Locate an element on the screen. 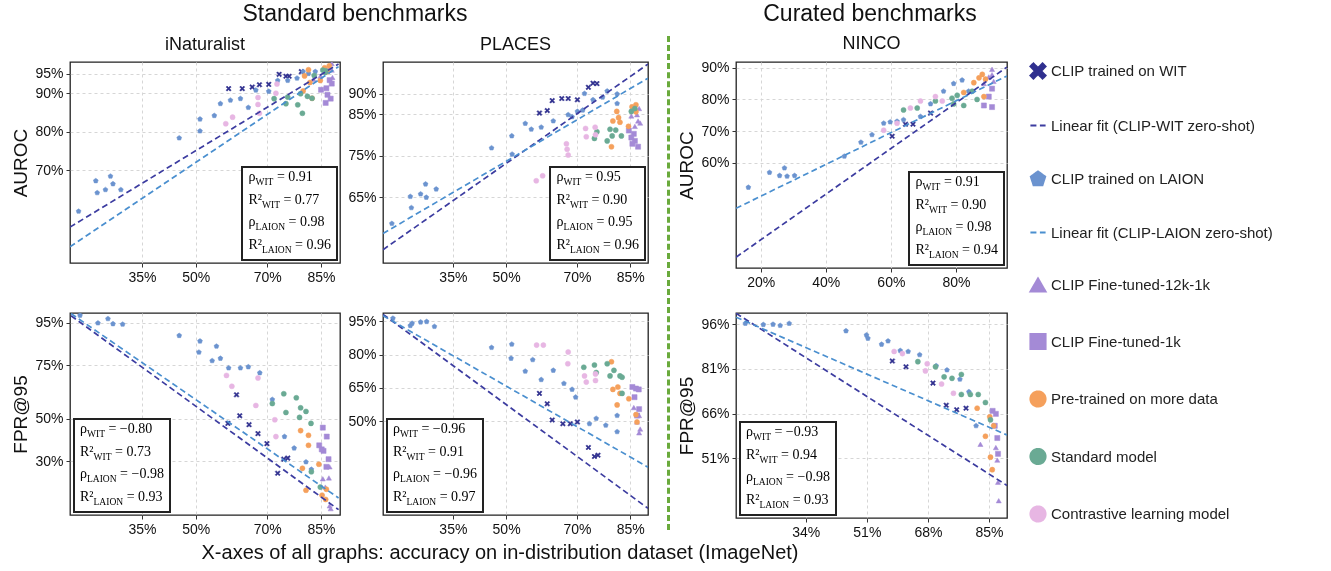 The width and height of the screenshot is (1331, 571). x-tick-label: 20% is located at coordinates (761, 281).